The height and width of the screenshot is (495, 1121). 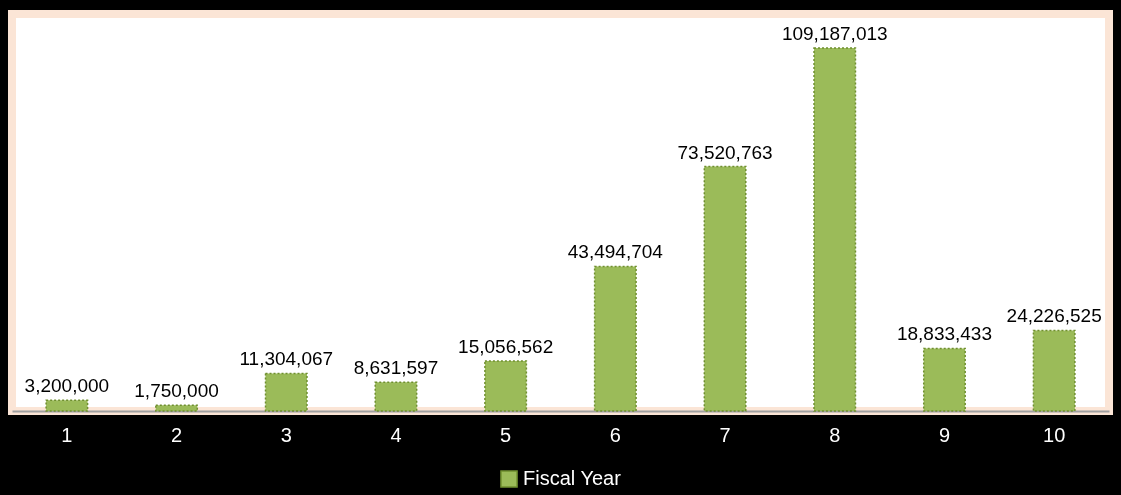 What do you see at coordinates (286, 359) in the screenshot?
I see `data-label: 11,304,067` at bounding box center [286, 359].